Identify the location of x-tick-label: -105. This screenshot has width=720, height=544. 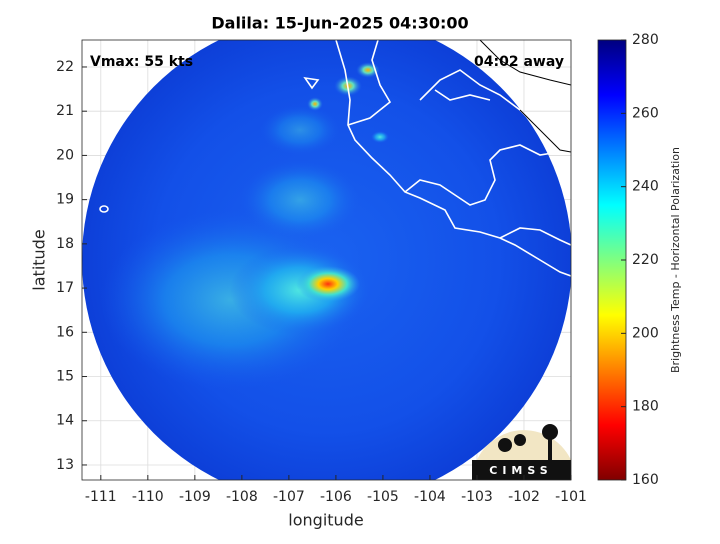
(383, 497).